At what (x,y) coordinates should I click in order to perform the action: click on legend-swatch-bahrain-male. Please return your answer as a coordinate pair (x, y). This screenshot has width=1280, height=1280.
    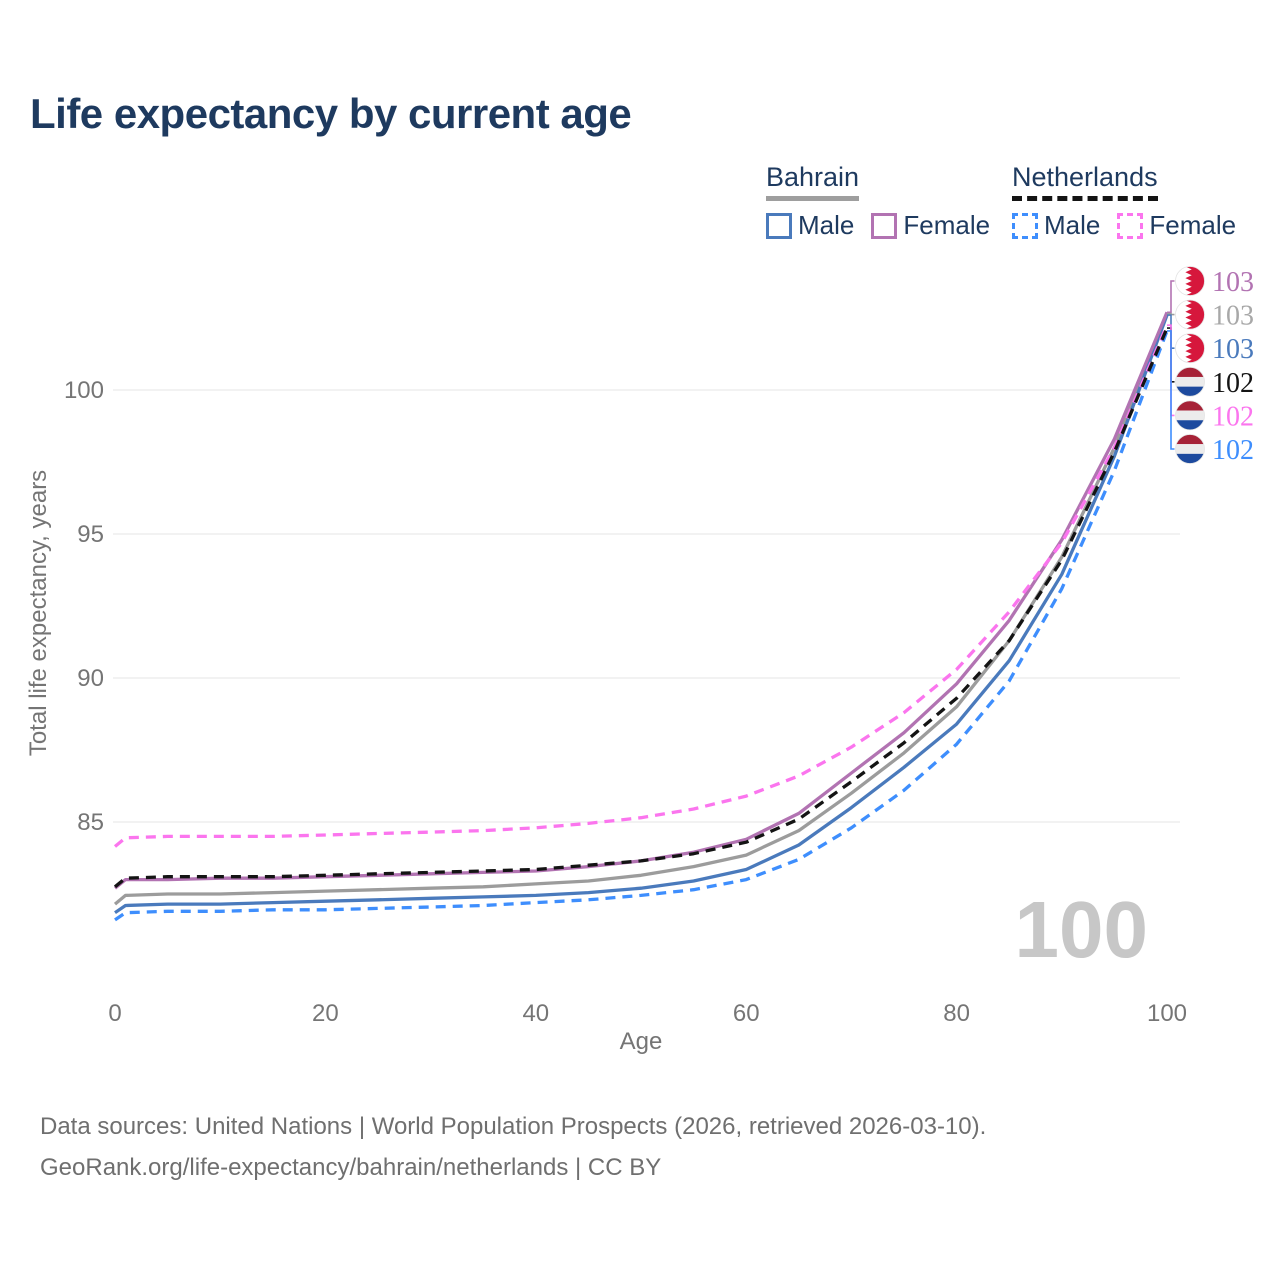
    Looking at the image, I should click on (779, 225).